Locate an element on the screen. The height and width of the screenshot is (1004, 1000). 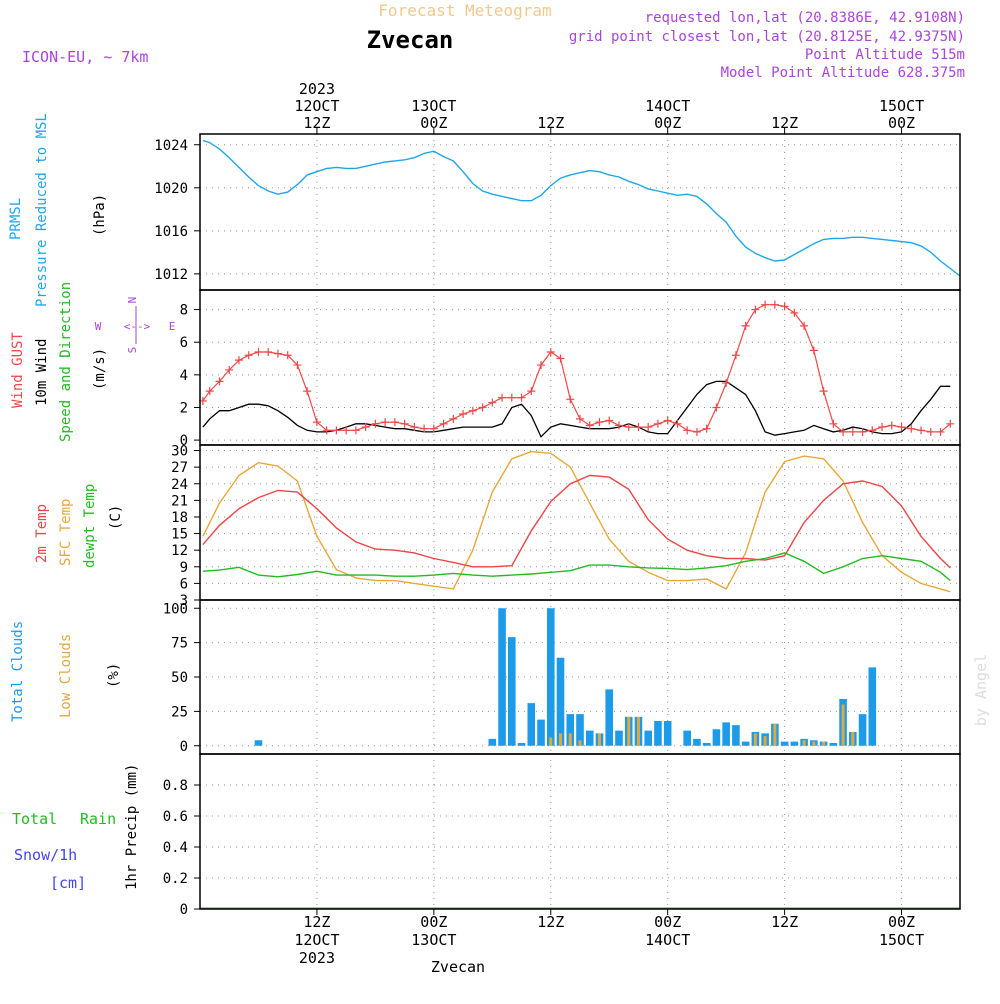
y-tick-label: 8 is located at coordinates (184, 311).